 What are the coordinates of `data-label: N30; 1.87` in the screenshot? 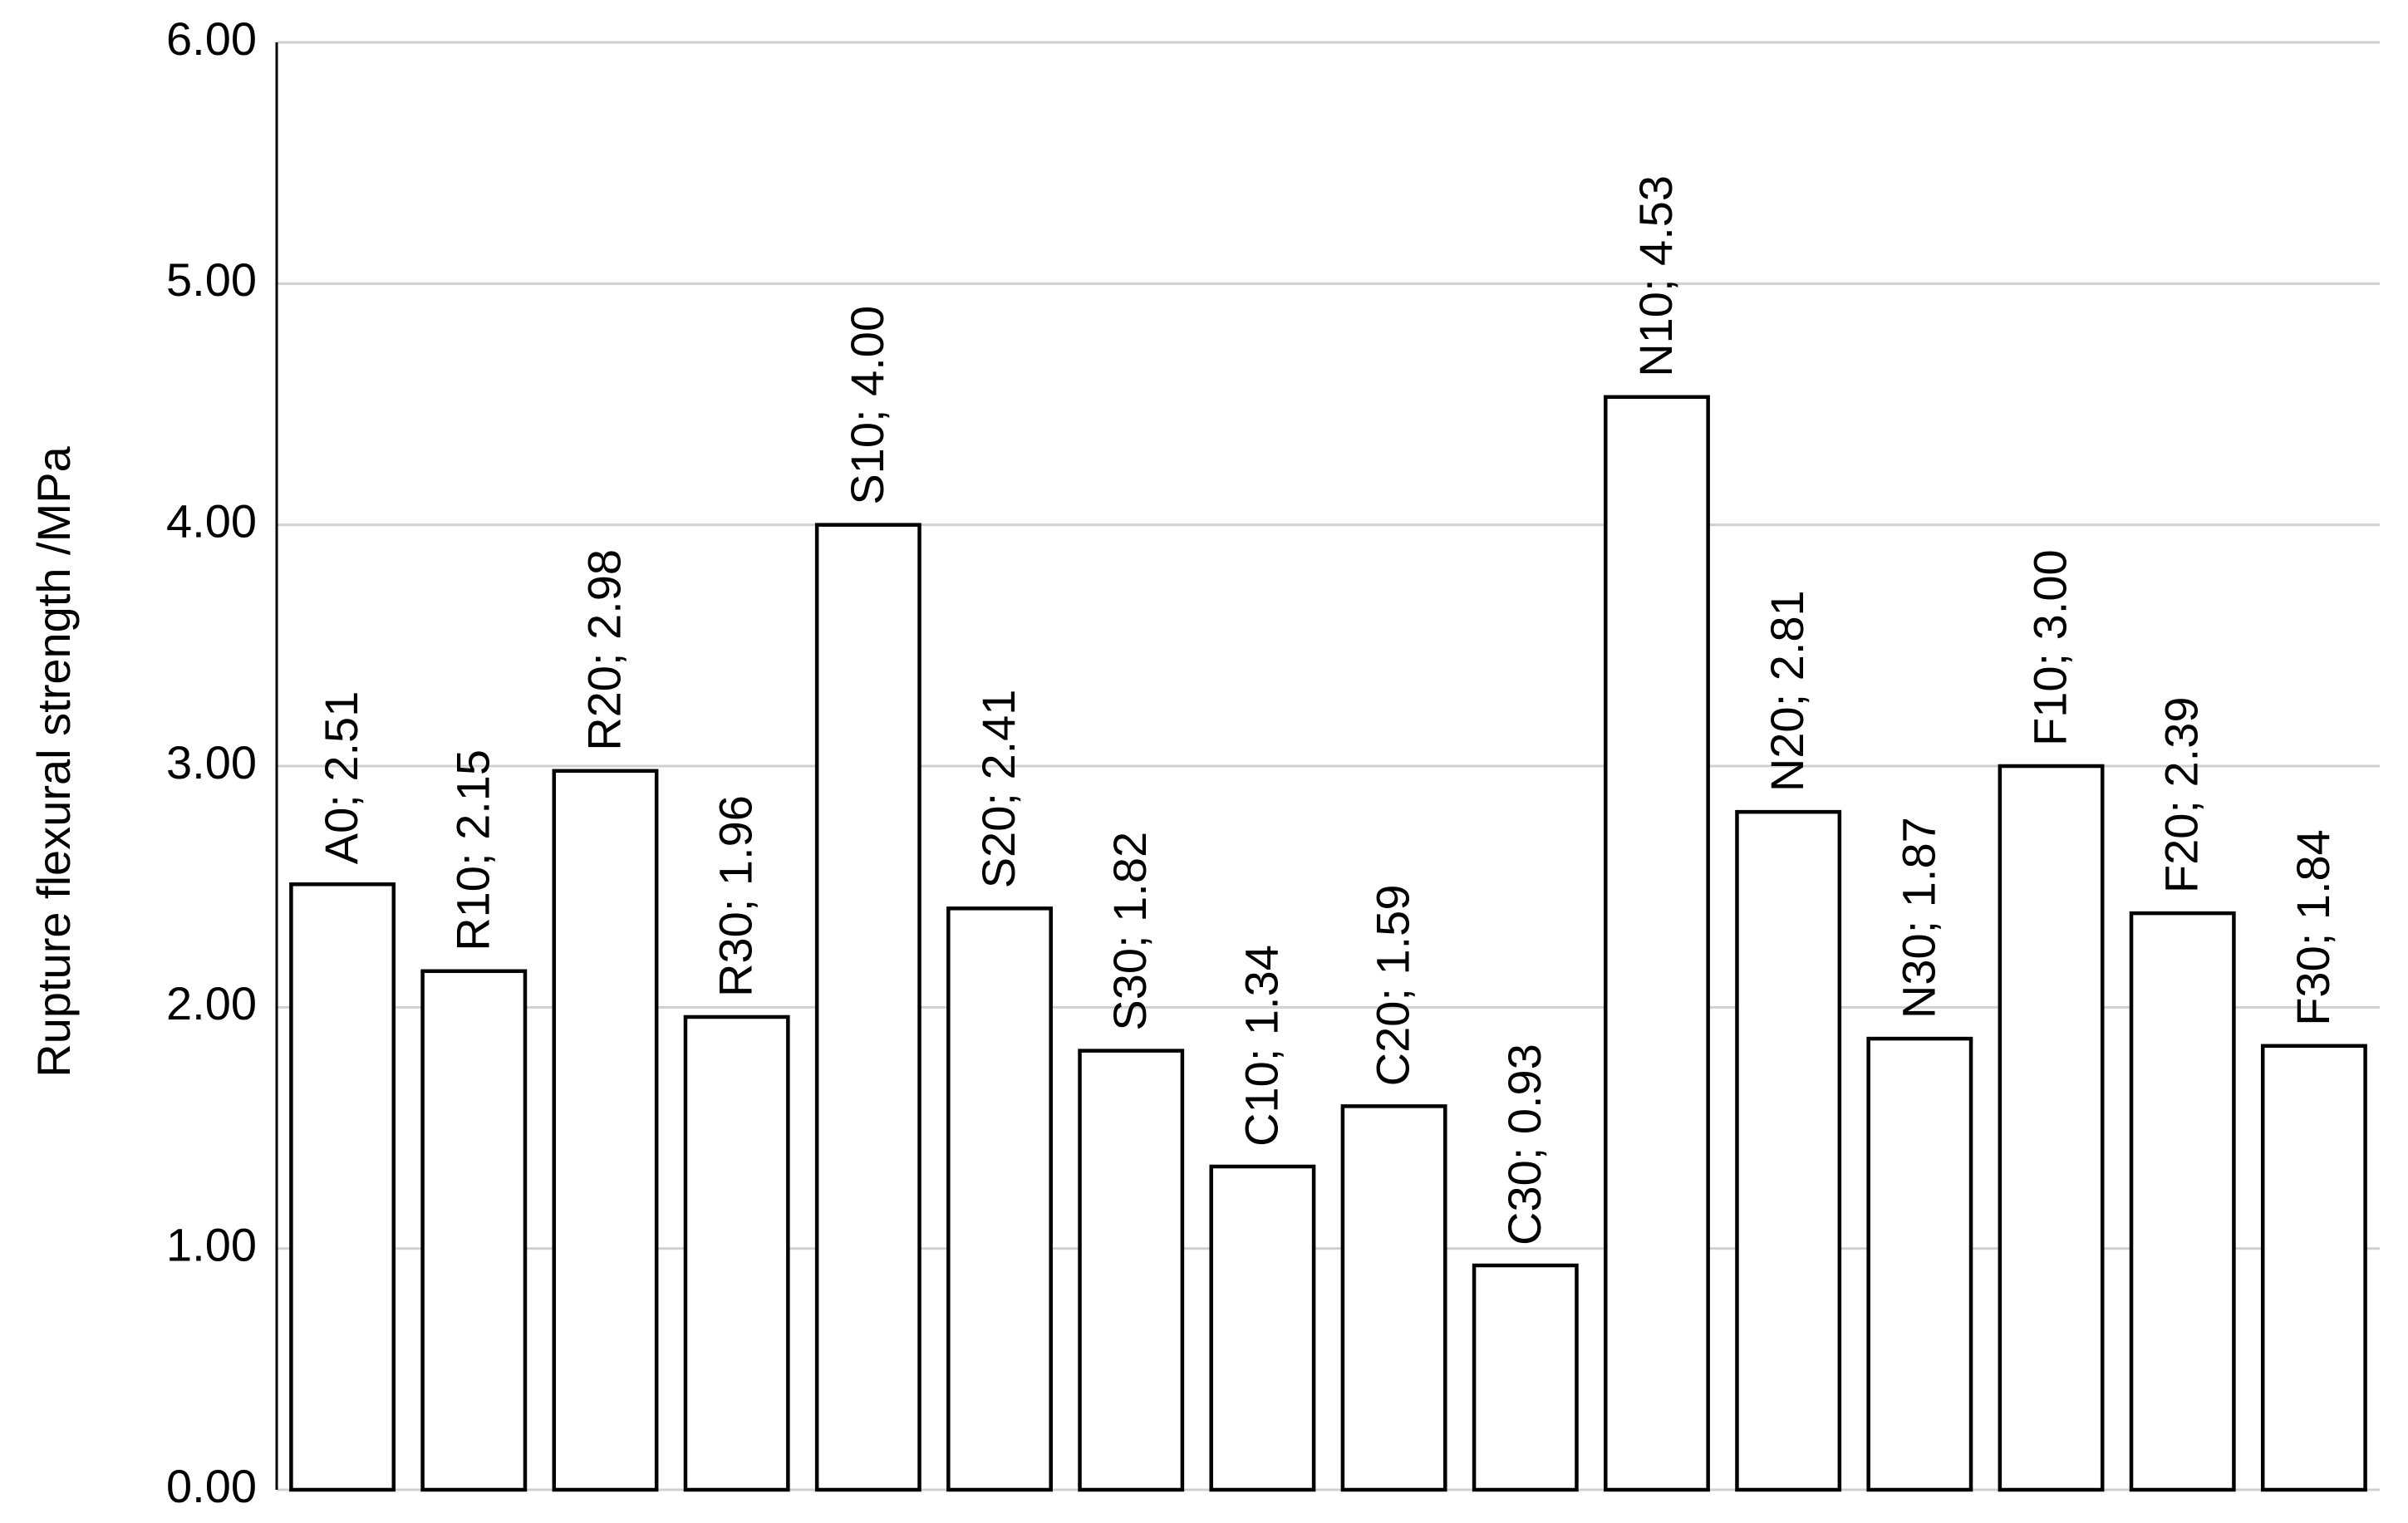 It's located at (1918, 918).